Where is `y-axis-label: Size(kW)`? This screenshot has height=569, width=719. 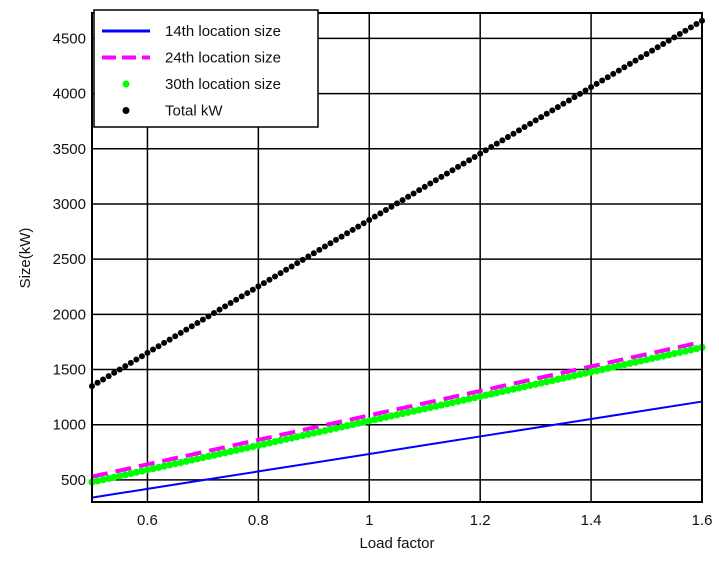
y-axis-label: Size(kW) is located at coordinates (25, 258).